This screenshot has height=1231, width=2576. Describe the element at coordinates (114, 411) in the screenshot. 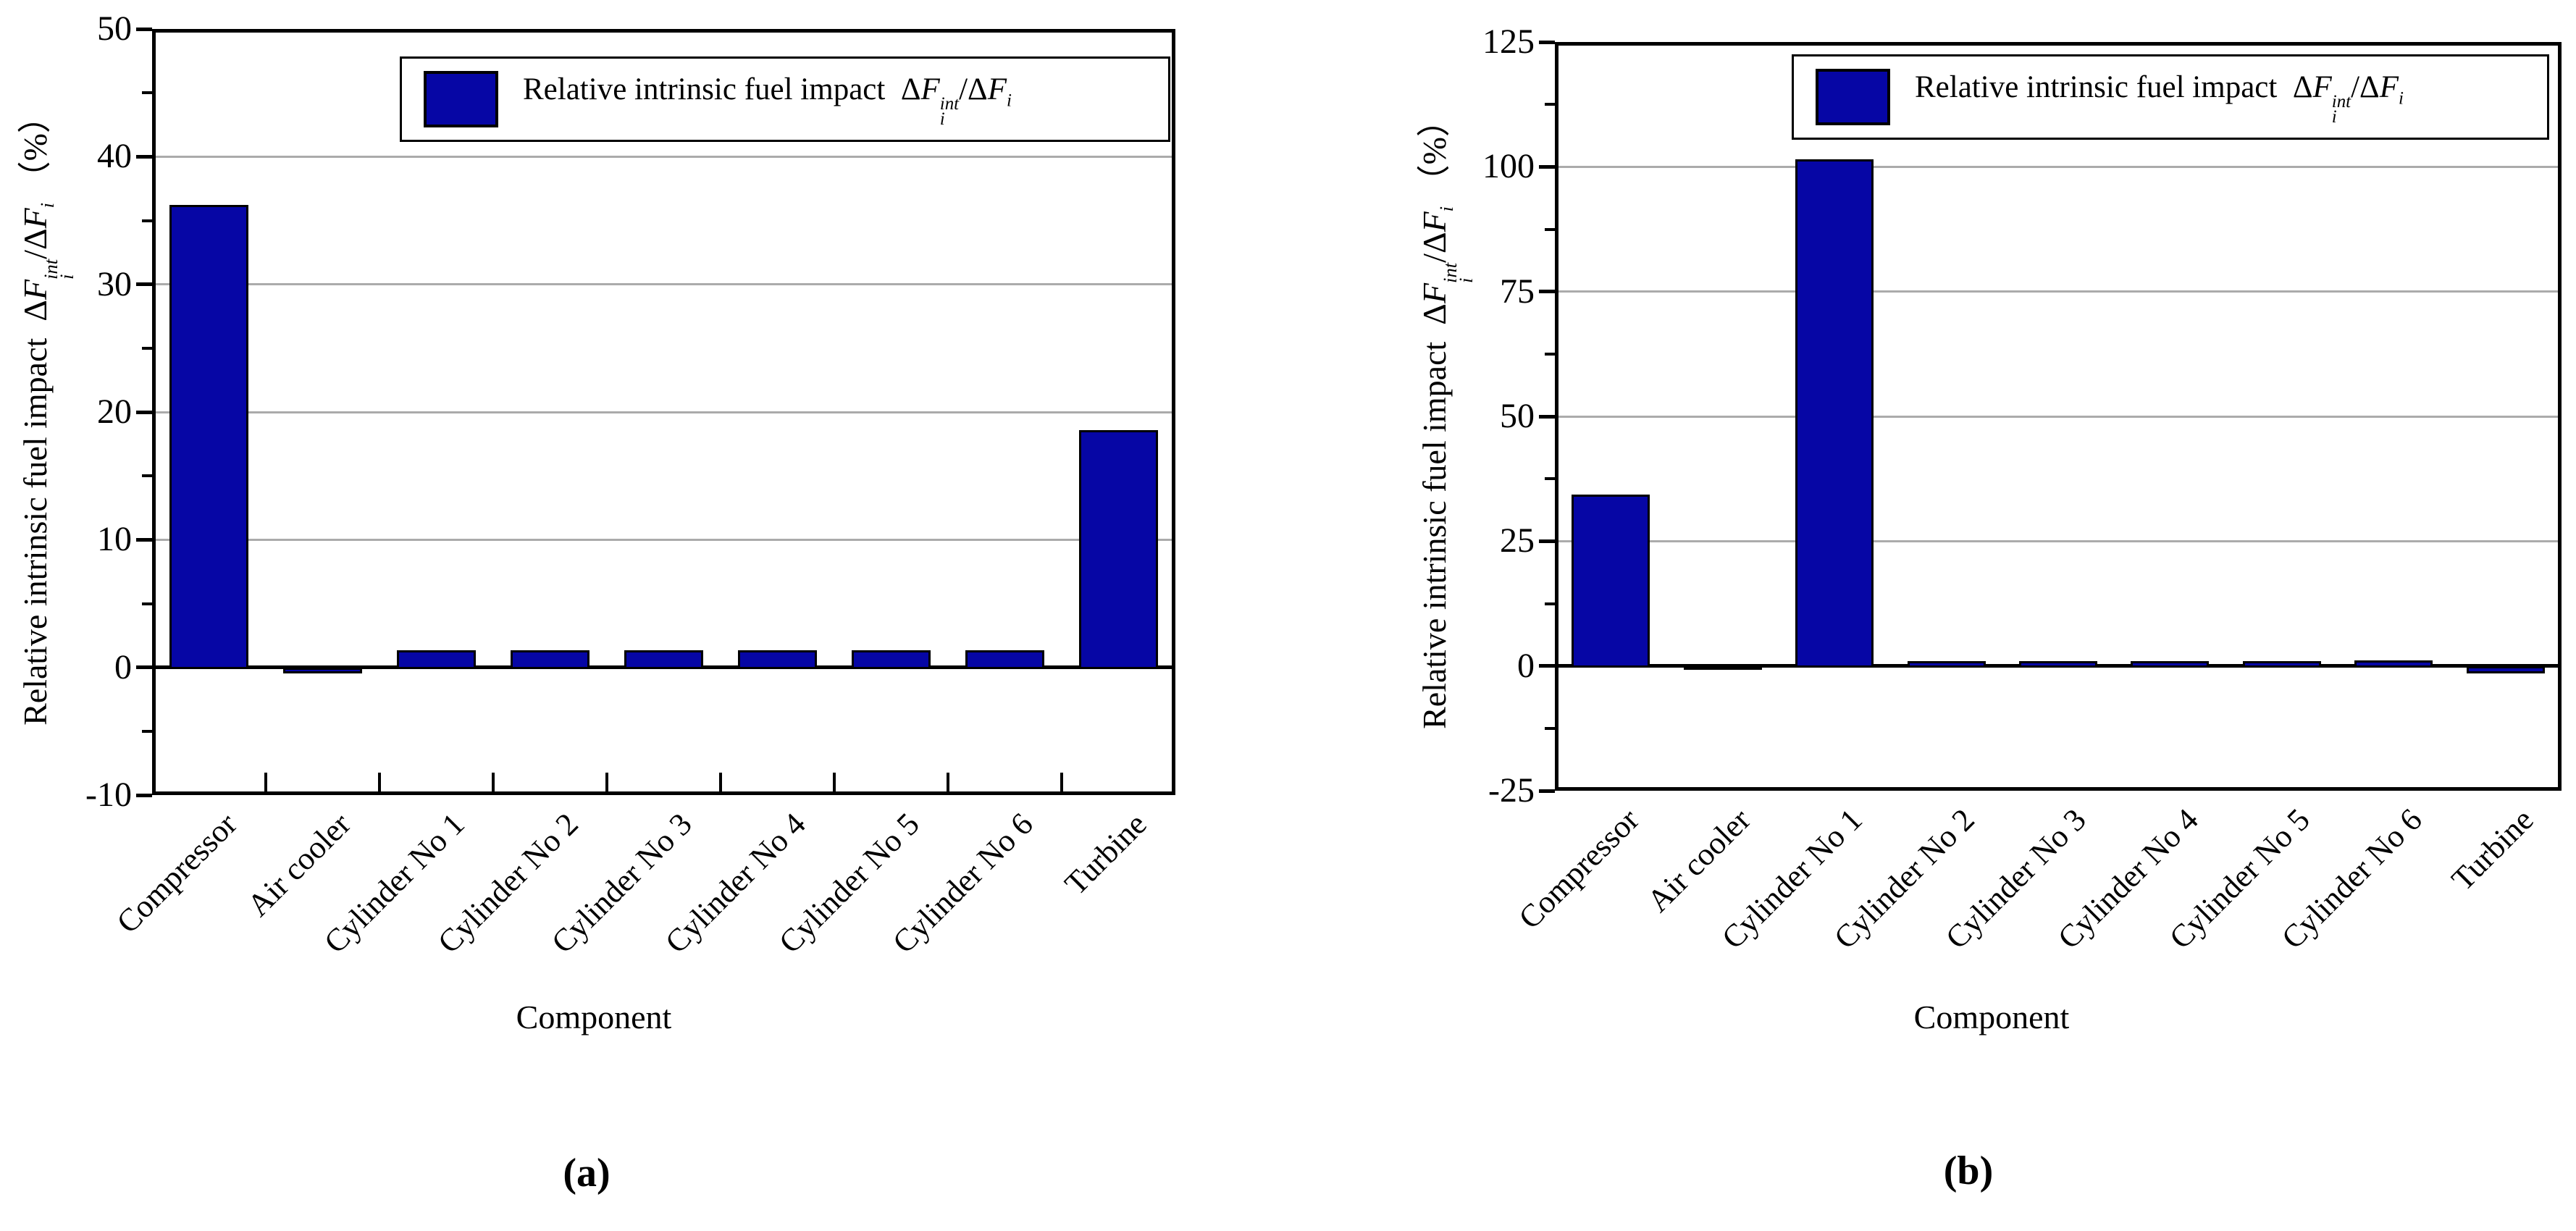

I see `y-tick-label: 20` at that location.